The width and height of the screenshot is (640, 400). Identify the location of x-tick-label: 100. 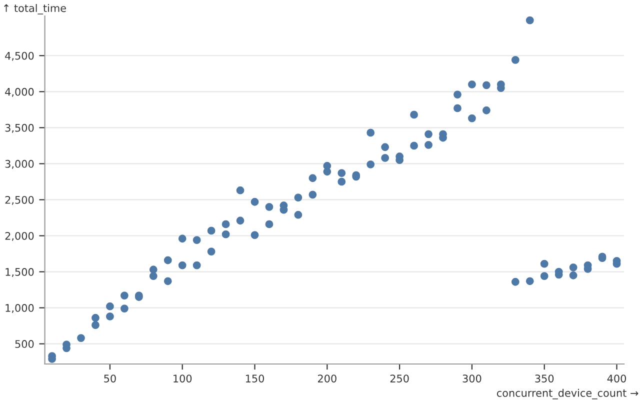
(183, 378).